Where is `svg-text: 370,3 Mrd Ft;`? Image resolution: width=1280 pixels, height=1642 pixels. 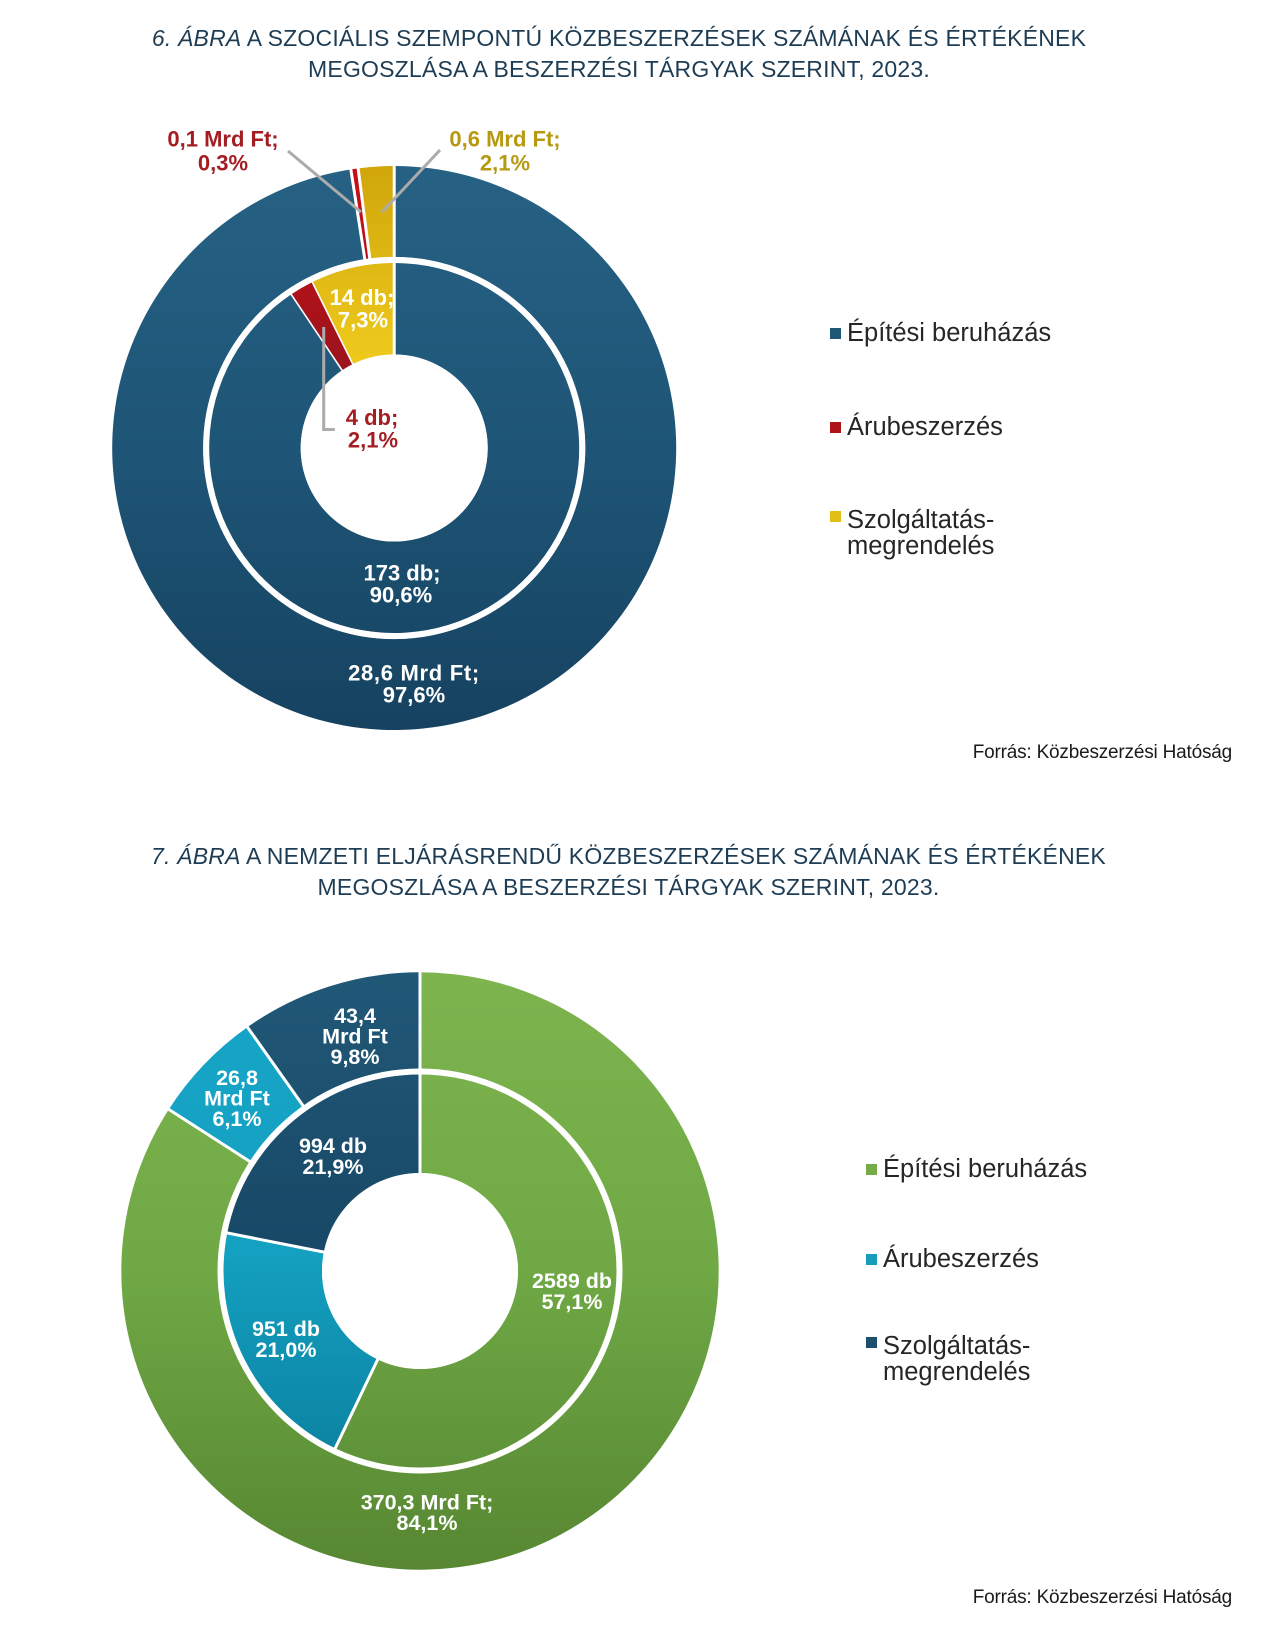 svg-text: 370,3 Mrd Ft; is located at coordinates (427, 1503).